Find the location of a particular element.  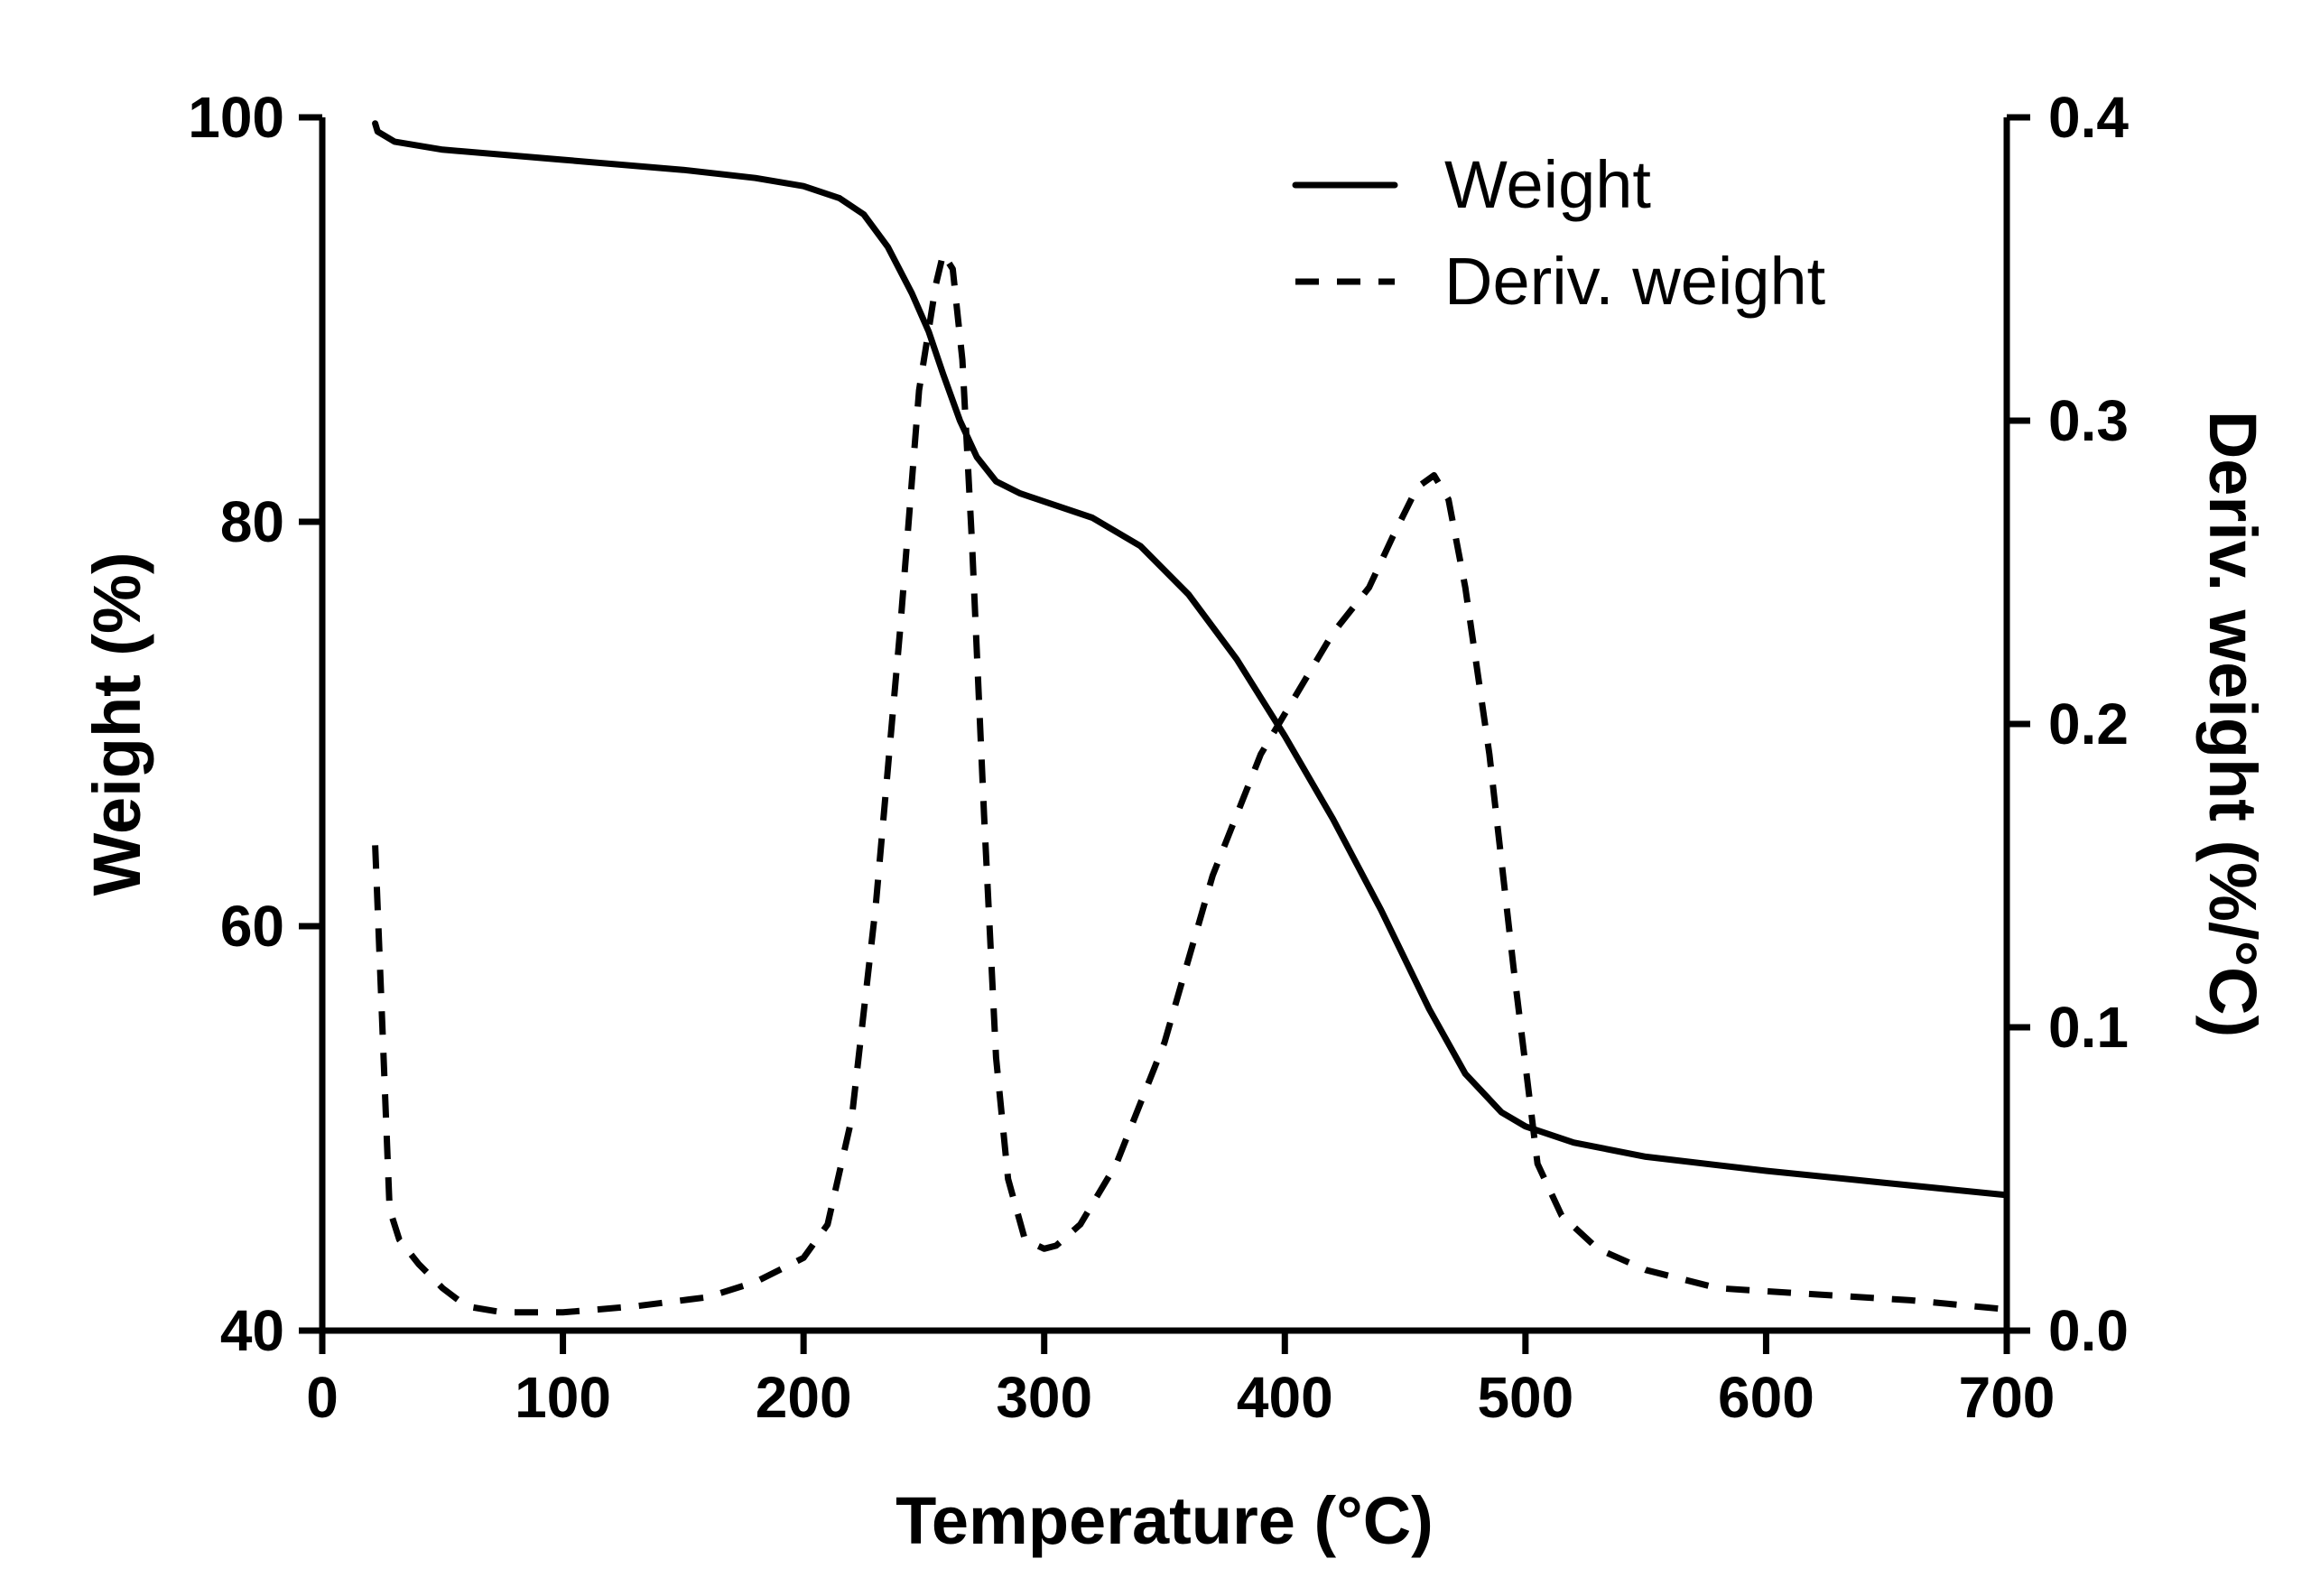

y2-tick-label: 0.3 is located at coordinates (2089, 421).